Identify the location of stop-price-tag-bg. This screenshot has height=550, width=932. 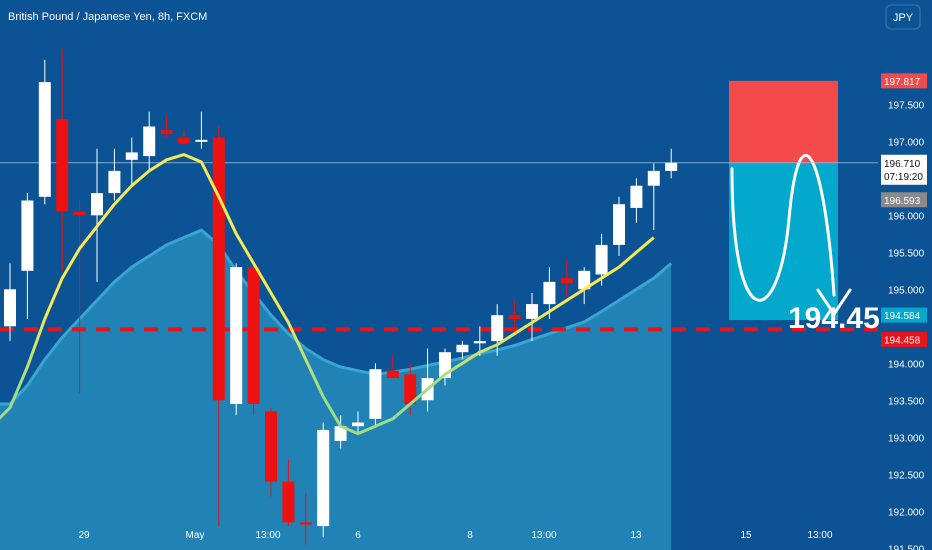
(904, 81).